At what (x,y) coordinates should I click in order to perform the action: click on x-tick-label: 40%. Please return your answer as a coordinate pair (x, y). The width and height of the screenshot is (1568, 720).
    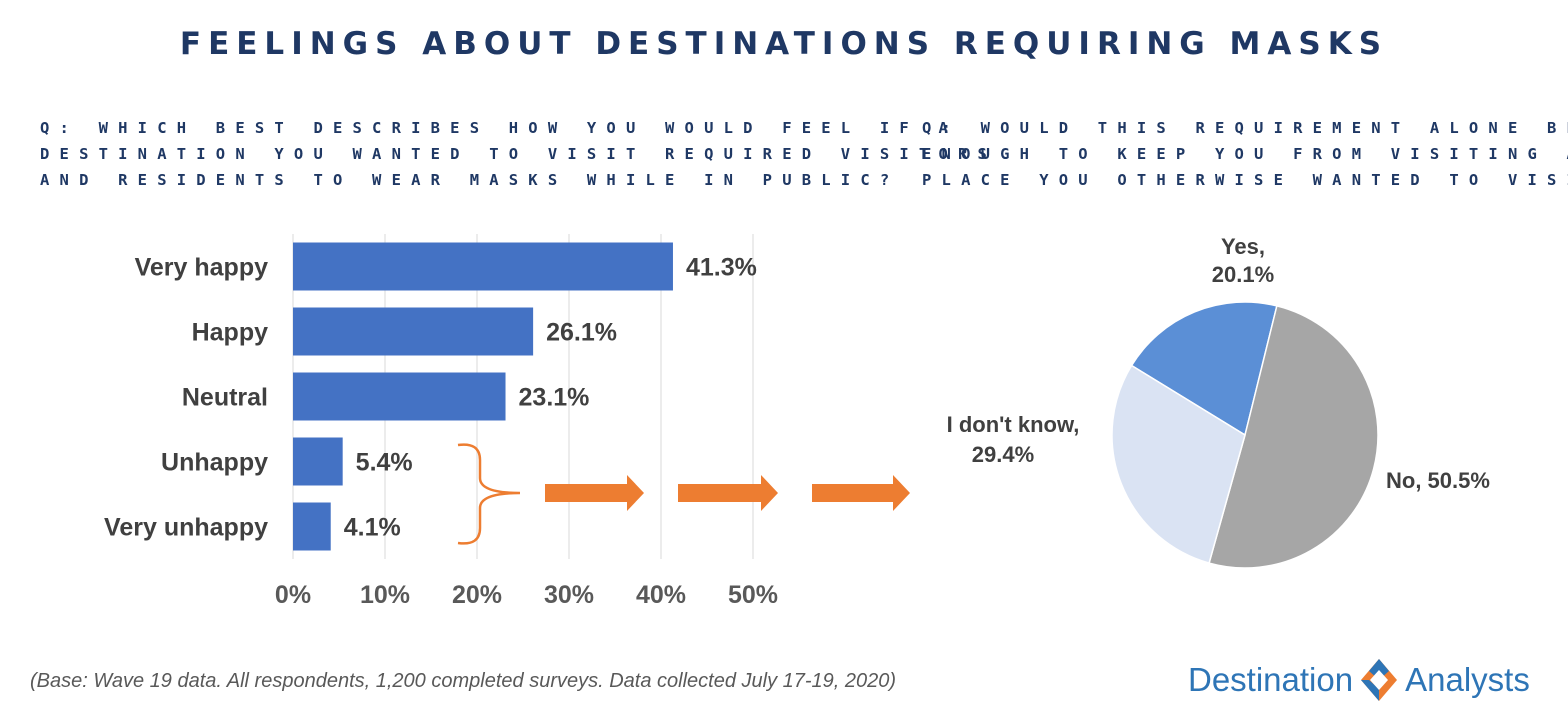
    Looking at the image, I should click on (661, 595).